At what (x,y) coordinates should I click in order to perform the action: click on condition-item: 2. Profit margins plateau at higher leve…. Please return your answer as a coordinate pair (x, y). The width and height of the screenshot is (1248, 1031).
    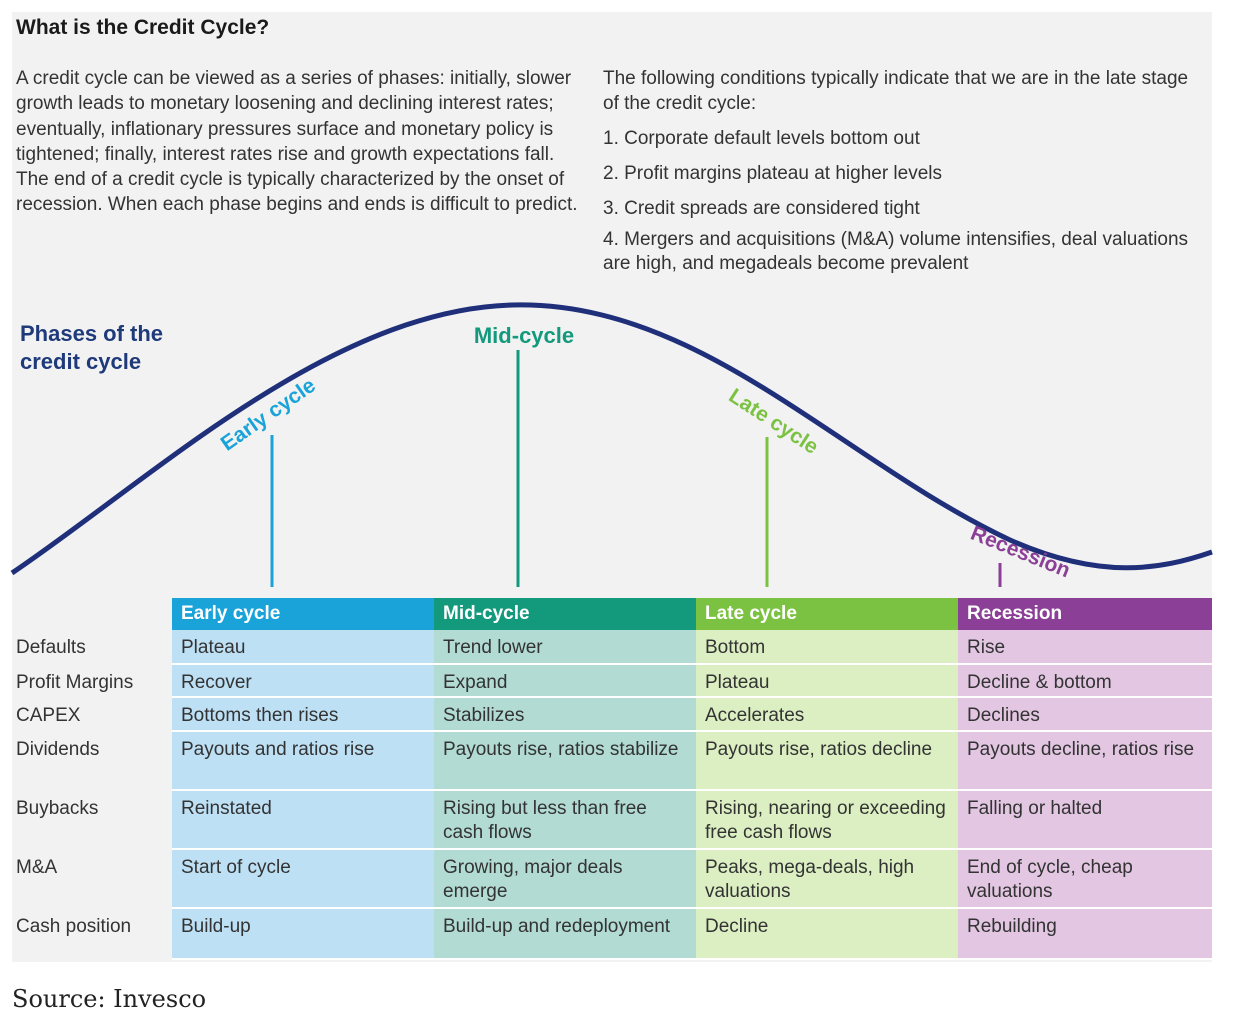
    Looking at the image, I should click on (773, 173).